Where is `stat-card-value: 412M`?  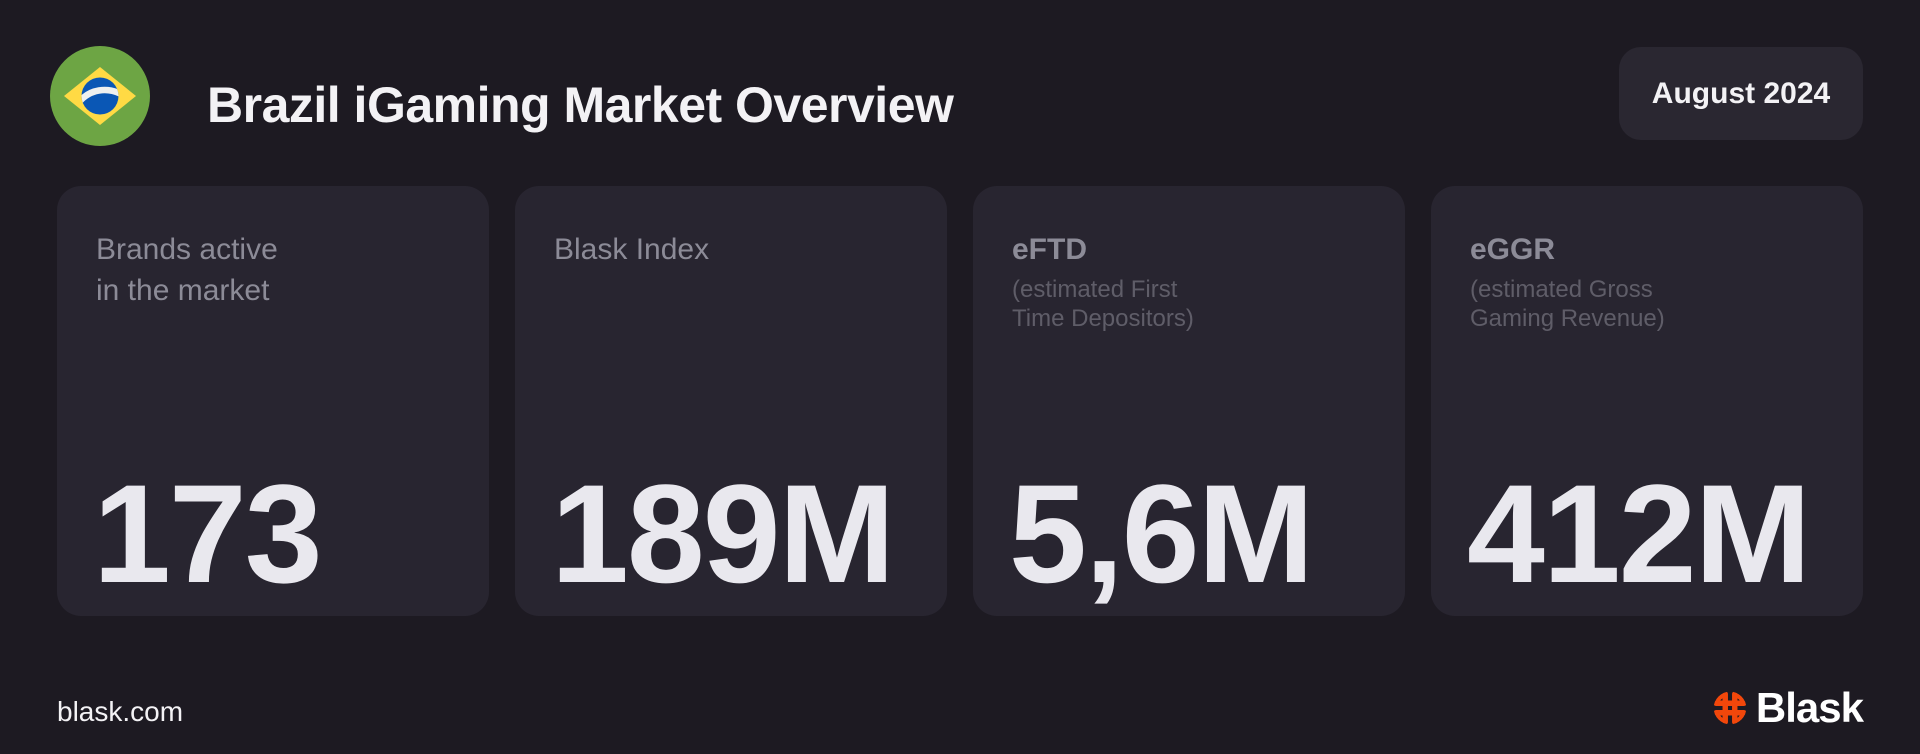
stat-card-value: 412M is located at coordinates (1639, 533).